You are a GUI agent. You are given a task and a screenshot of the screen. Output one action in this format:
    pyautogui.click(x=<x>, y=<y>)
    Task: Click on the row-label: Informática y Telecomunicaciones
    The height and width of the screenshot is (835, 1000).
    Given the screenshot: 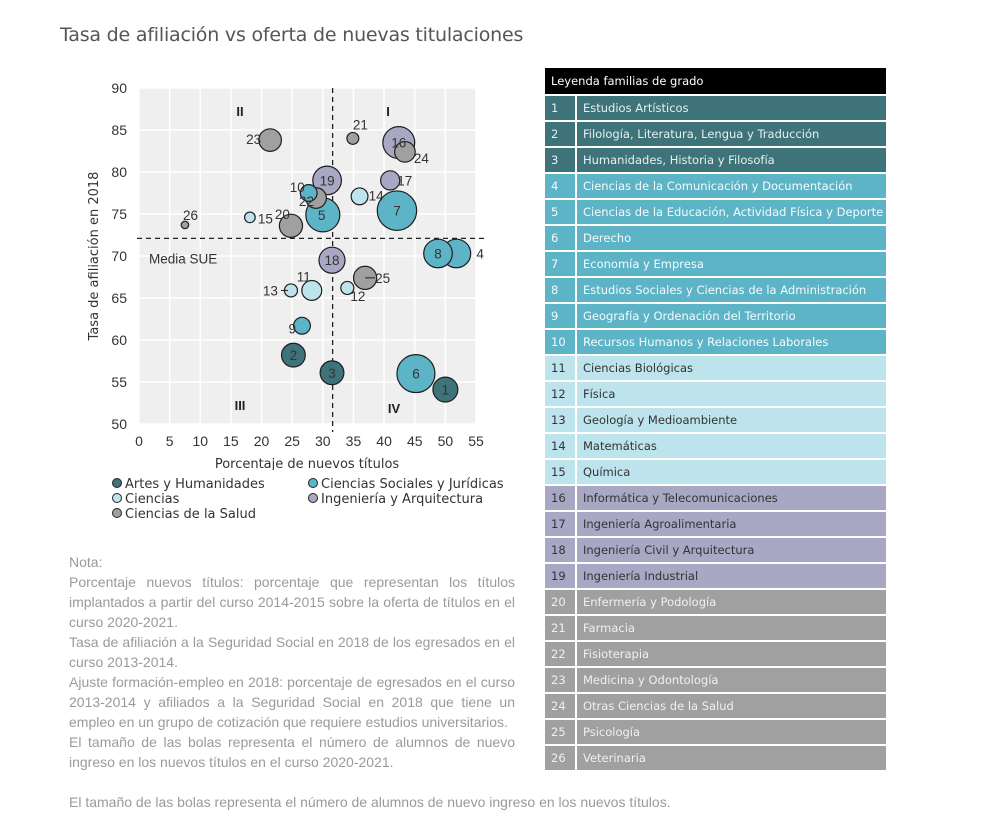 What is the action you would take?
    pyautogui.click(x=680, y=498)
    